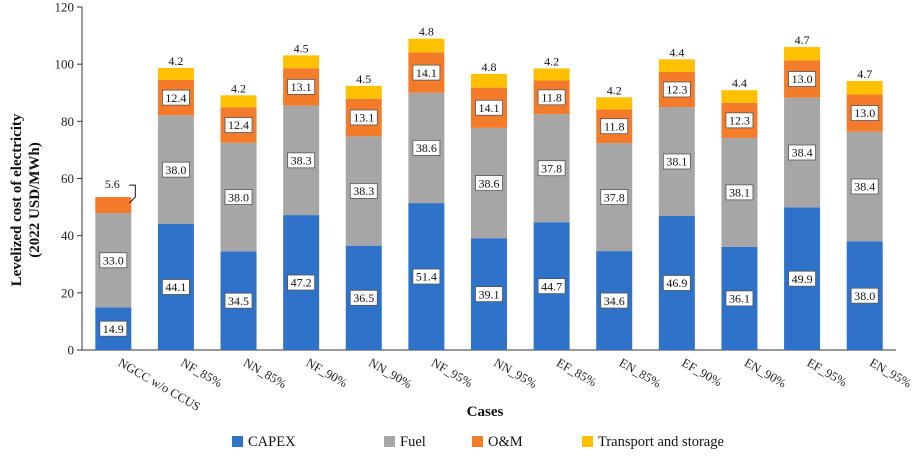  Describe the element at coordinates (739, 213) in the screenshot. I see `bar-stack-en-90: 36.1 38.1 12.3 4.4` at that location.